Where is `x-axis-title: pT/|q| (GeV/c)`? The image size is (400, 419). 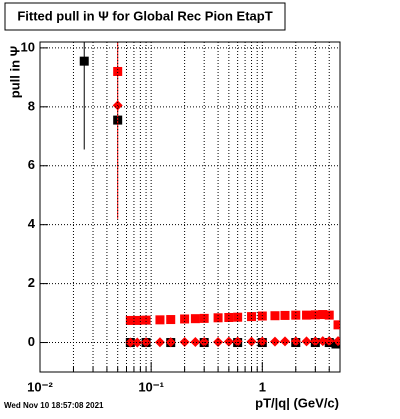 x-axis-title: pT/|q| (GeV/c) is located at coordinates (297, 402).